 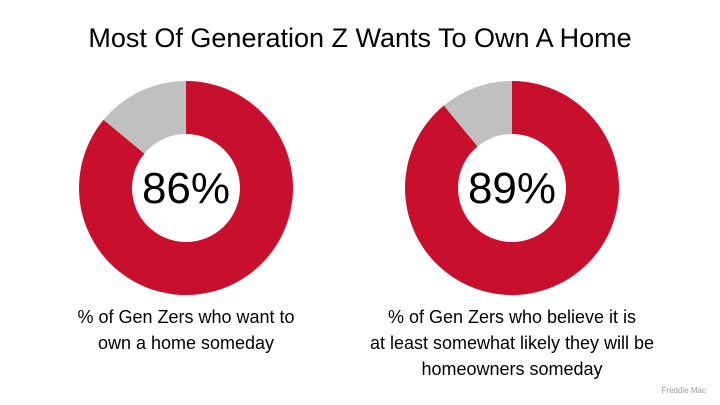 What do you see at coordinates (512, 369) in the screenshot?
I see `donut-2-caption-line: homeowners someday` at bounding box center [512, 369].